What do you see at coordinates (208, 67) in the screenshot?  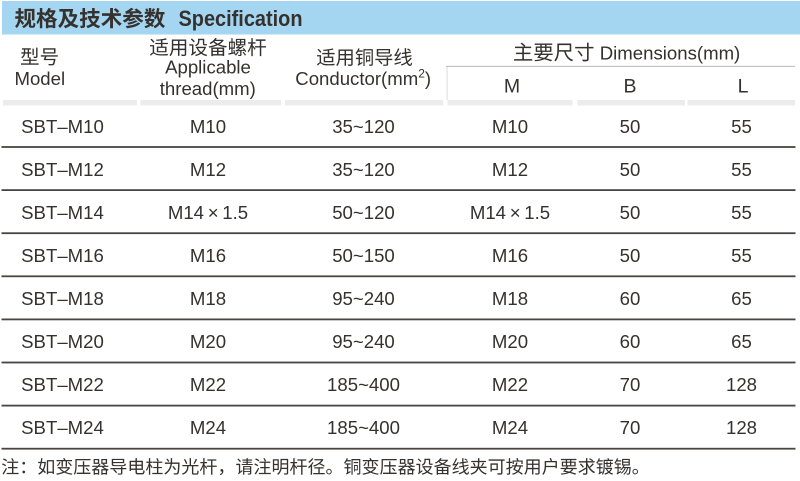 I see `svg-text: Applicable` at bounding box center [208, 67].